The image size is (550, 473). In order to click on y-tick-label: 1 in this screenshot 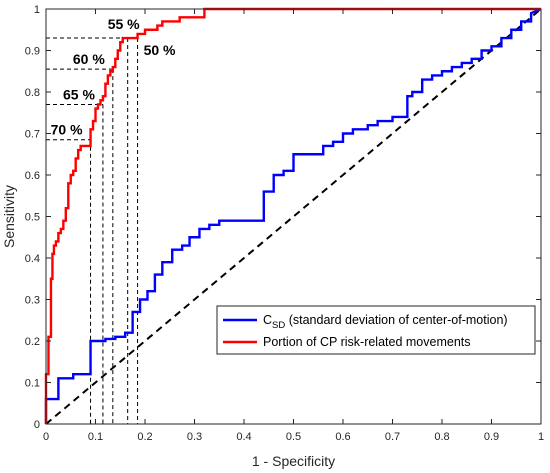, I will do `click(37, 10)`.